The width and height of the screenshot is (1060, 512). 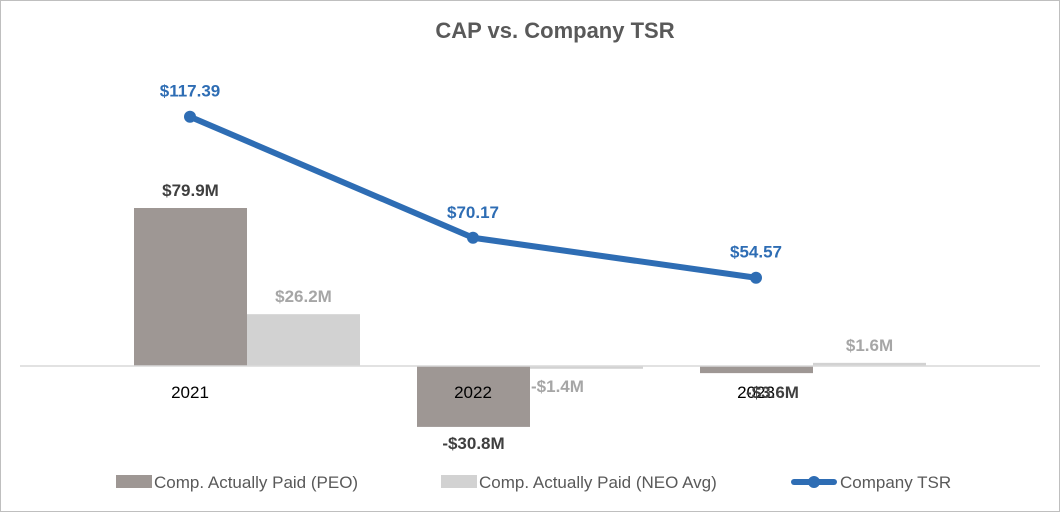 What do you see at coordinates (557, 386) in the screenshot?
I see `data-label-neo-2022: -$1.4M` at bounding box center [557, 386].